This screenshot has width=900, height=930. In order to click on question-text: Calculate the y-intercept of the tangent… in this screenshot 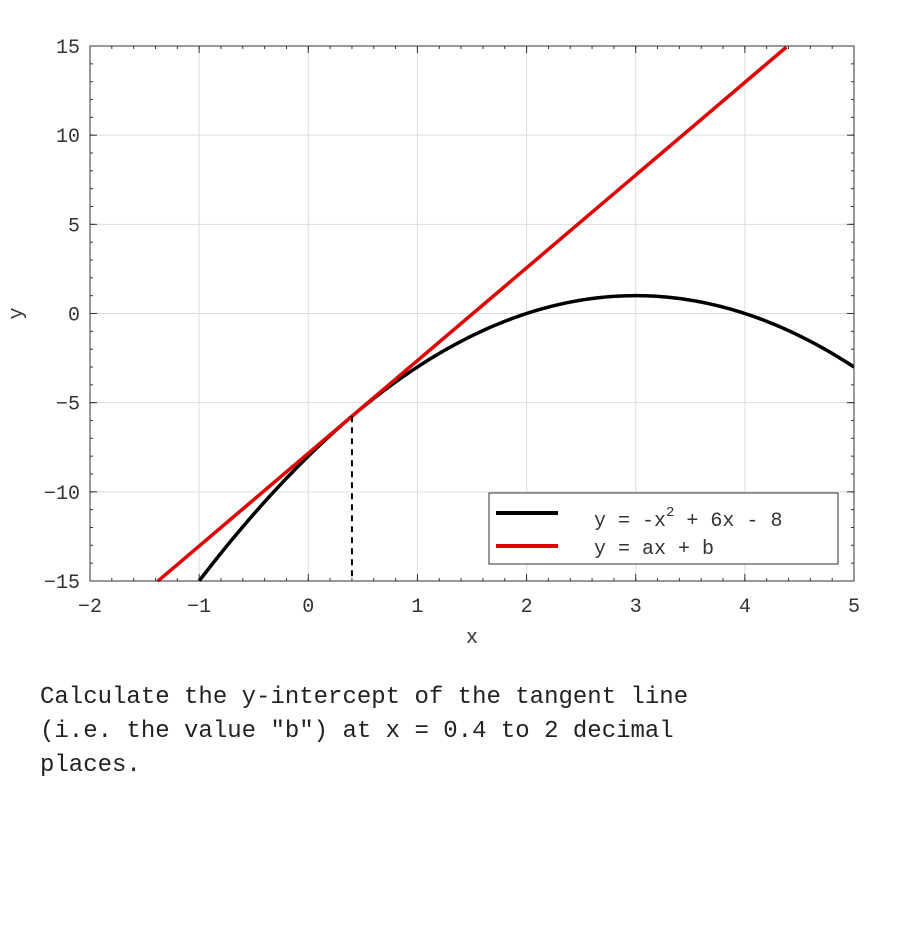, I will do `click(450, 732)`.